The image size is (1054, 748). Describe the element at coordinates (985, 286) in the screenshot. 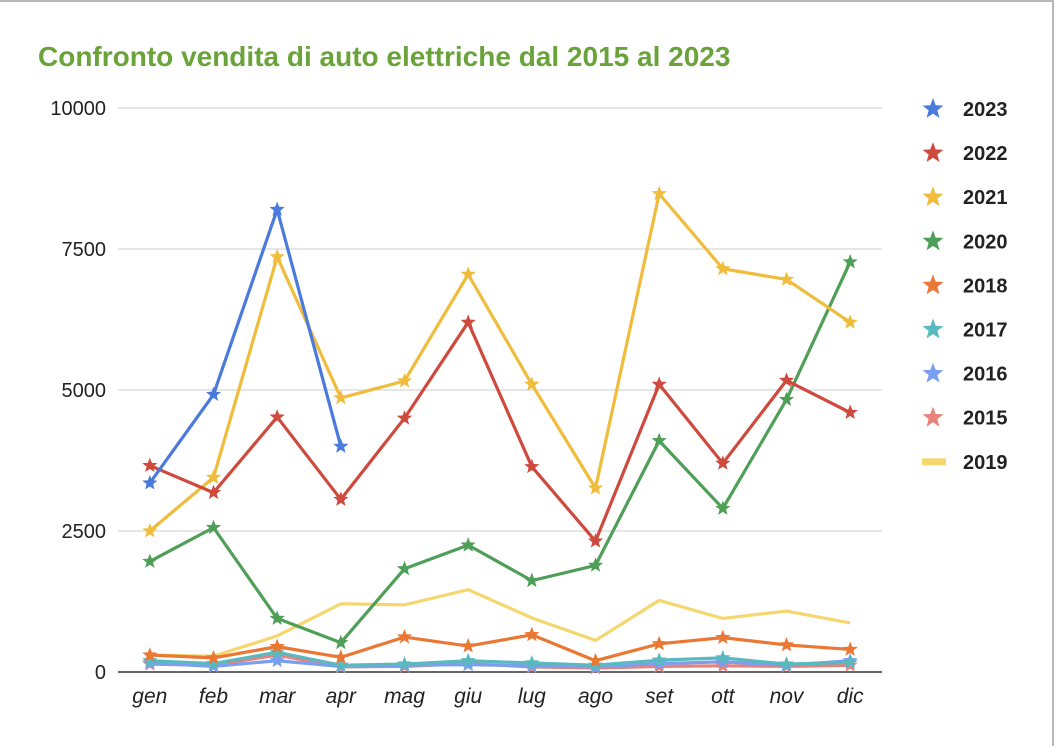

I see `legend-label: 2018` at that location.